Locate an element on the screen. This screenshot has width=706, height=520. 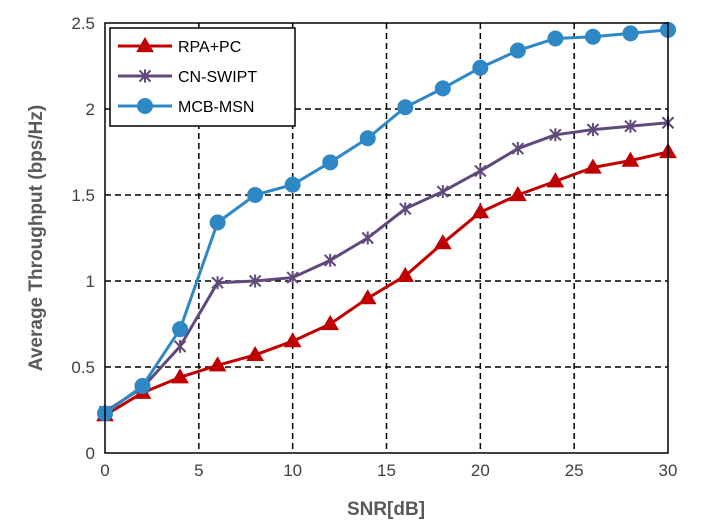
y-tick-label: 2 is located at coordinates (90, 109).